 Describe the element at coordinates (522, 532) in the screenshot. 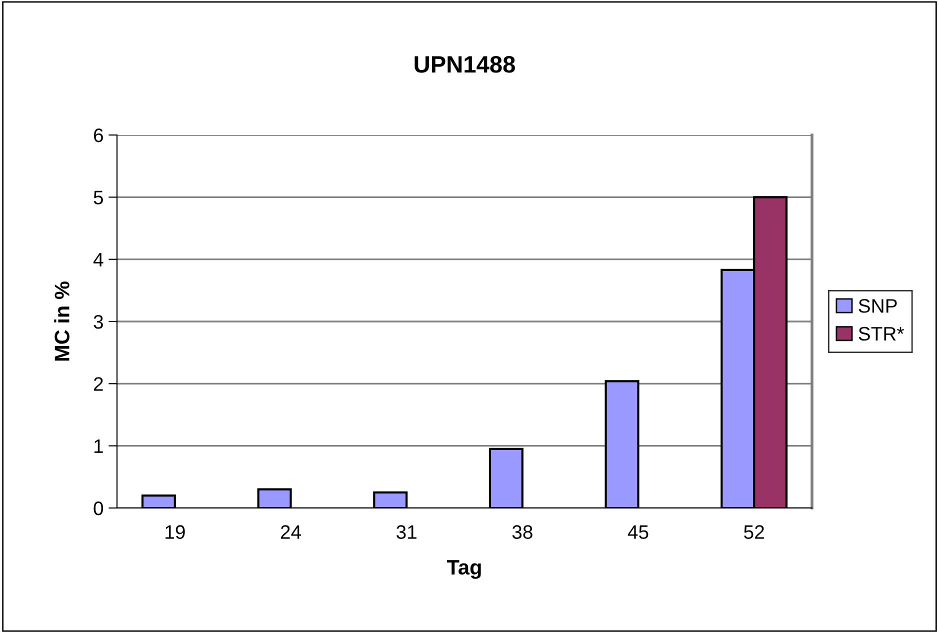

I see `x-tick-label: 38` at that location.